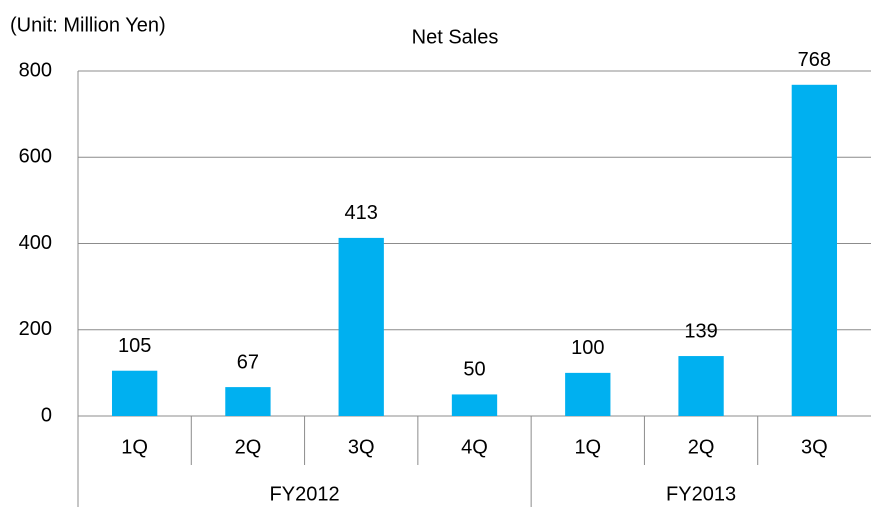  Describe the element at coordinates (701, 494) in the screenshot. I see `group-label: FY2013` at that location.